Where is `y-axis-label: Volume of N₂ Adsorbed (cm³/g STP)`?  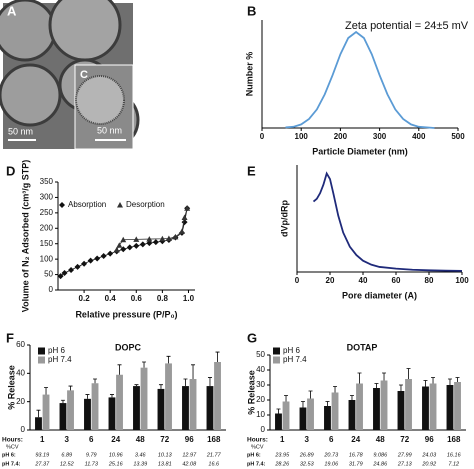
y-axis-label: Volume of N₂ Adsorbed (cm³/g STP) is located at coordinates (25, 236).